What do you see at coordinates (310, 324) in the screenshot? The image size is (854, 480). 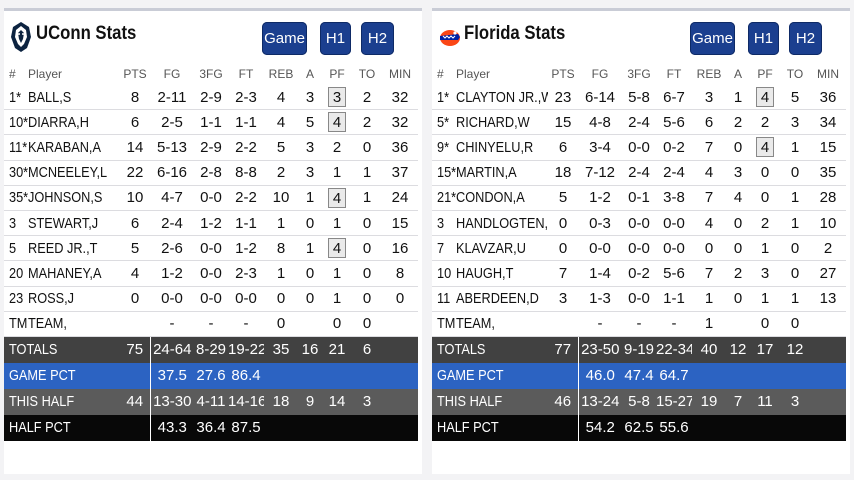 I see `cell-a` at bounding box center [310, 324].